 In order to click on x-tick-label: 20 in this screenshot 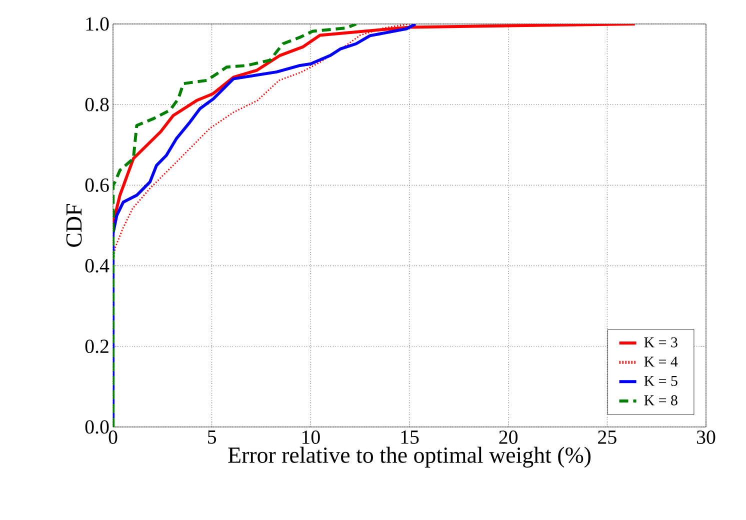, I will do `click(508, 437)`.